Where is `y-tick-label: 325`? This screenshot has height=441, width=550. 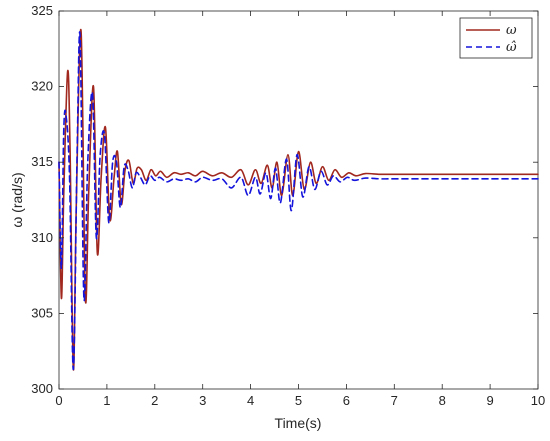 y-tick-label: 325 is located at coordinates (42, 10).